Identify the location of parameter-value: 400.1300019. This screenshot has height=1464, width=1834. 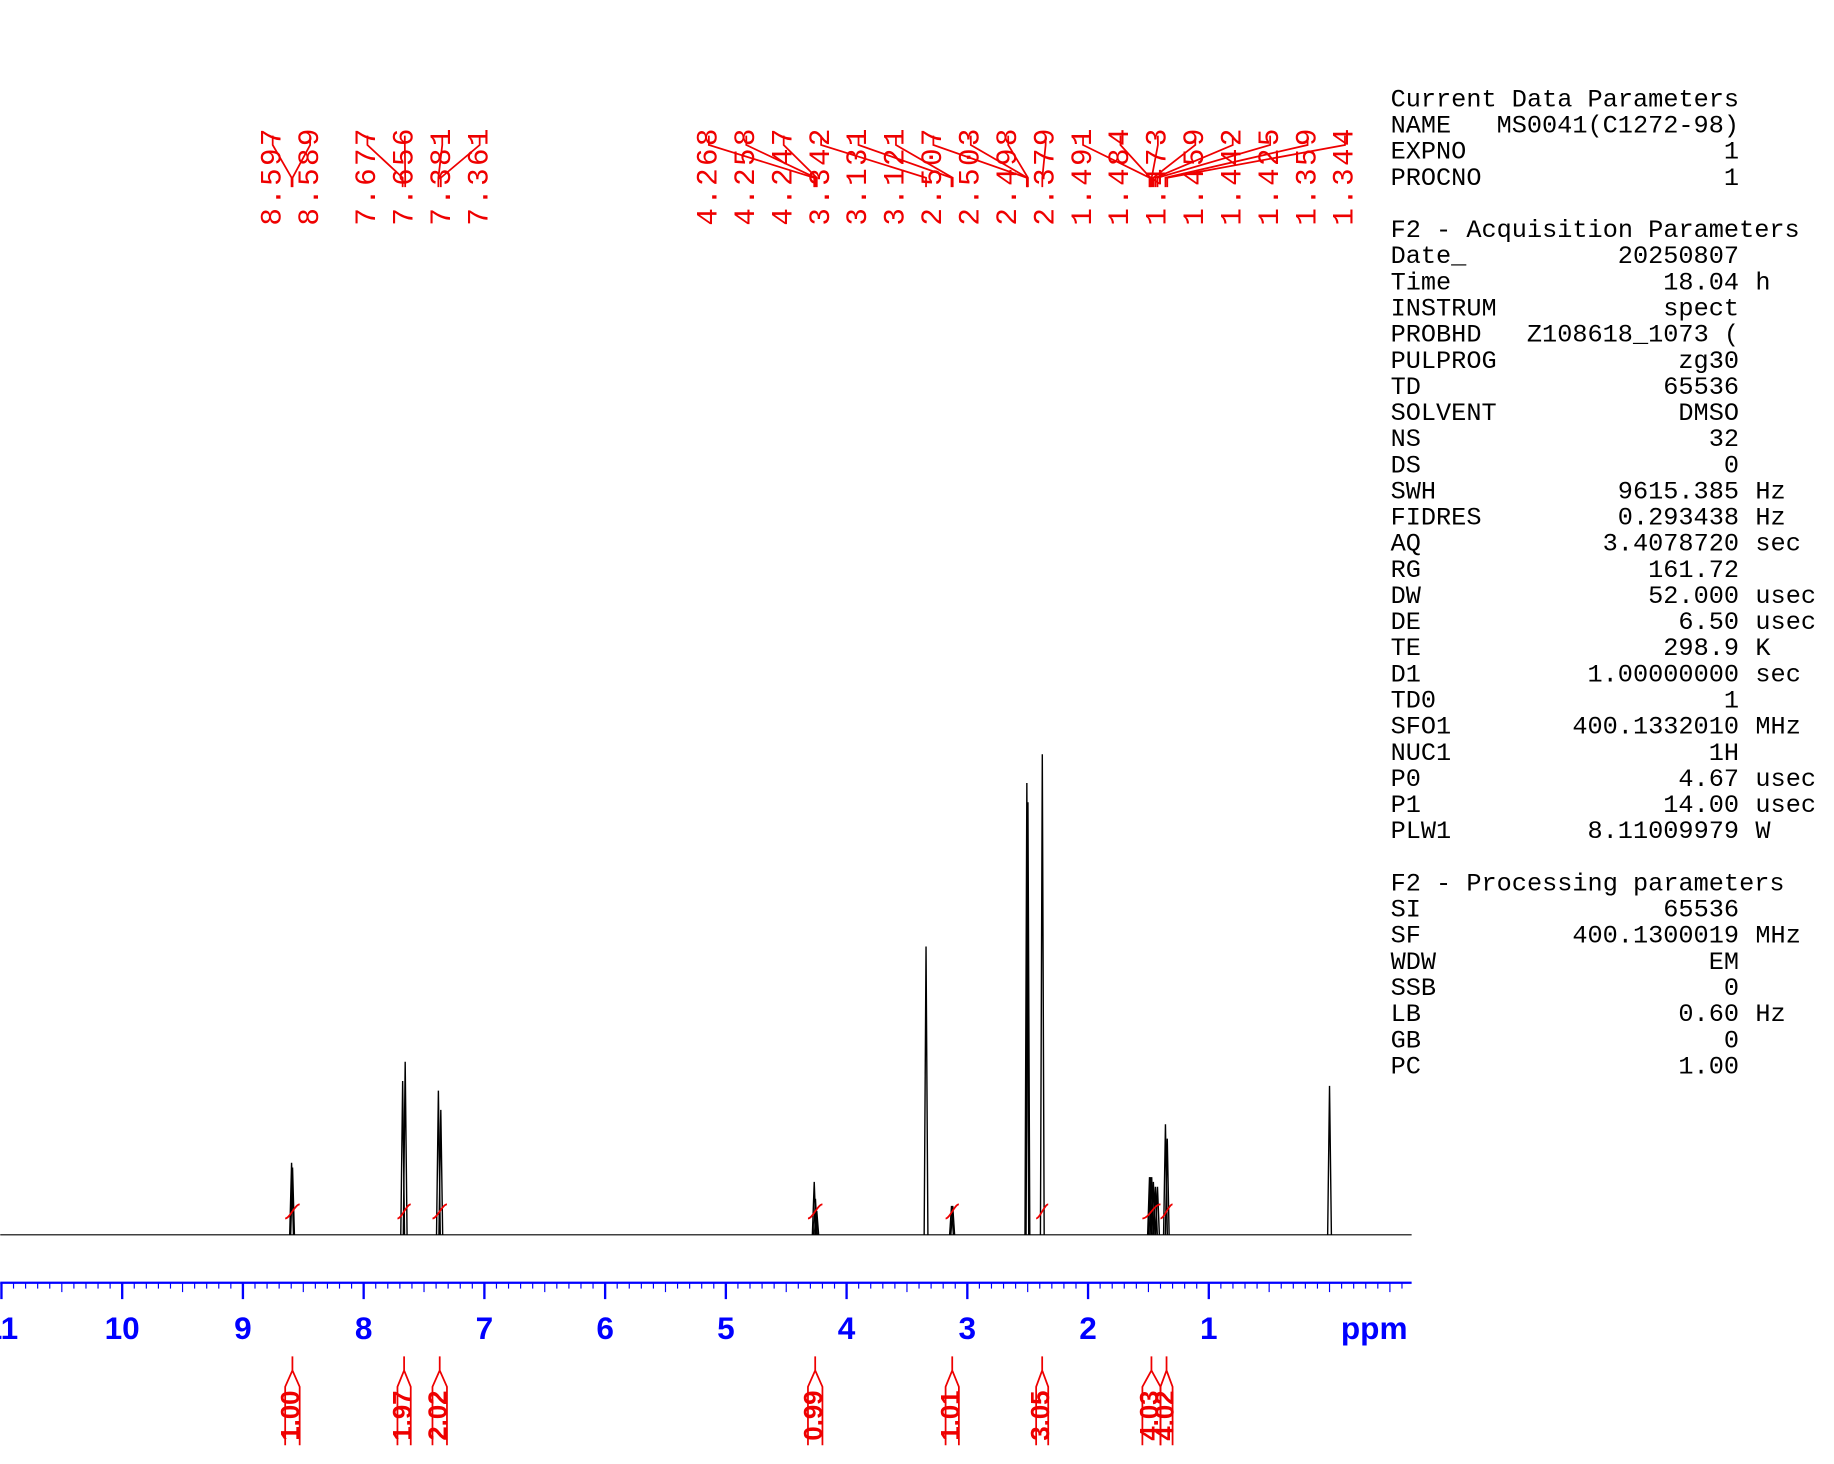
(1655, 936).